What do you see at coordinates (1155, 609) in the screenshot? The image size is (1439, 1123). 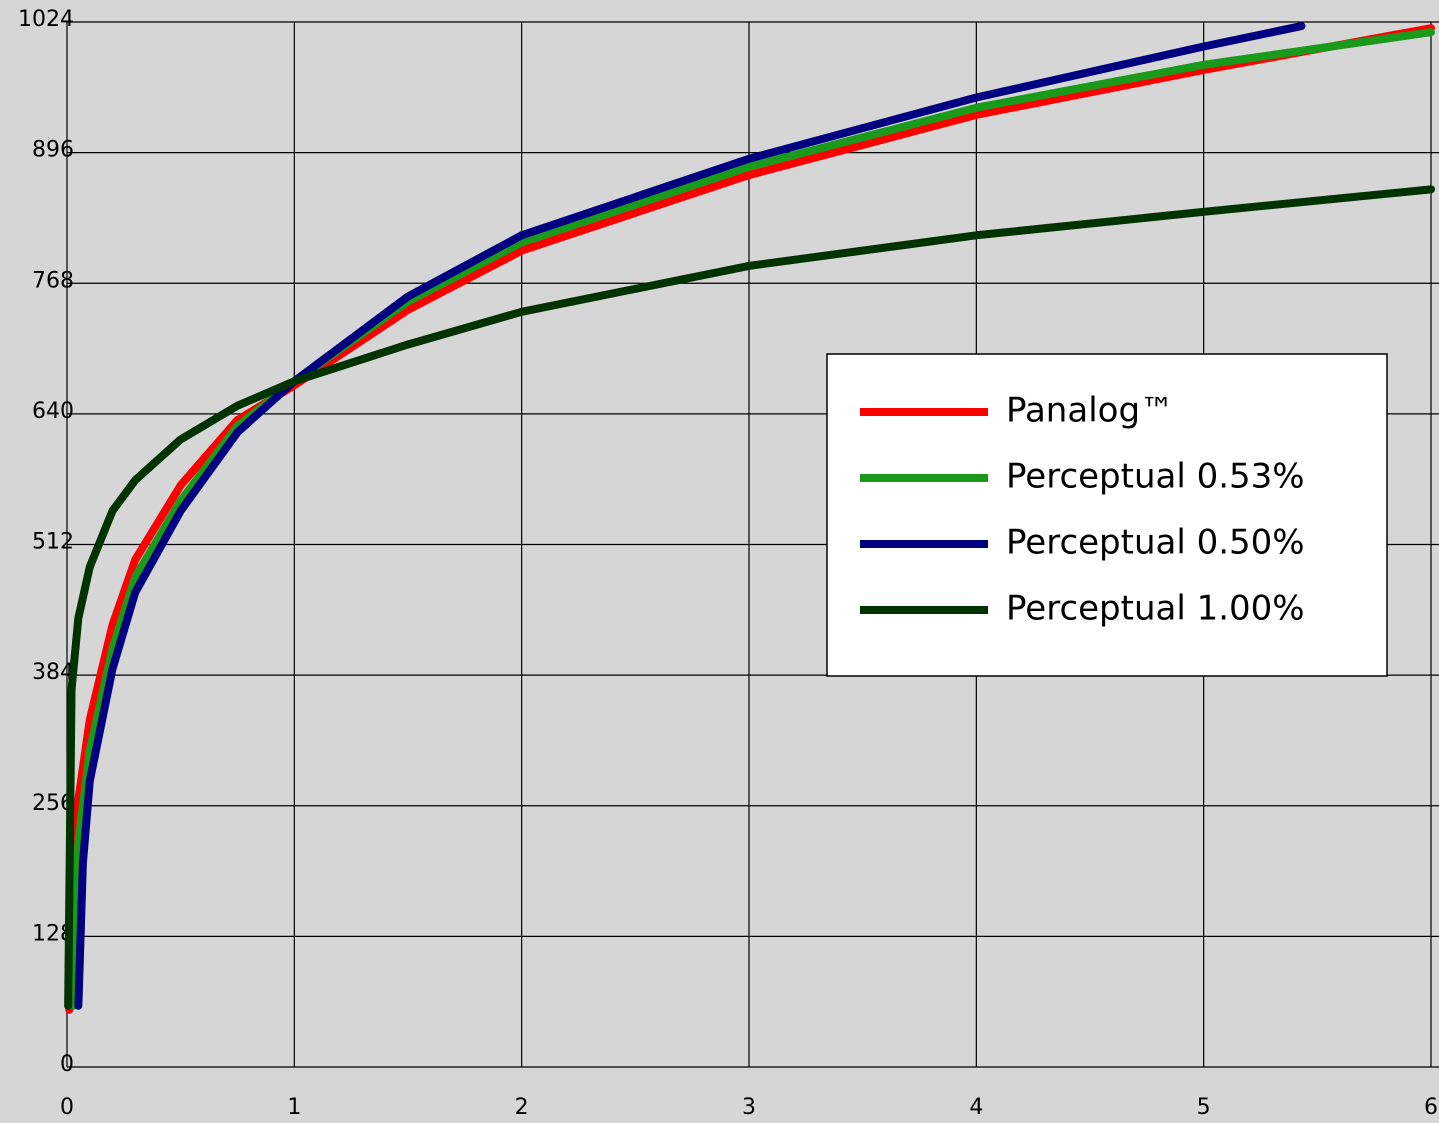 I see `legend-label: Perceptual 1.00%` at bounding box center [1155, 609].